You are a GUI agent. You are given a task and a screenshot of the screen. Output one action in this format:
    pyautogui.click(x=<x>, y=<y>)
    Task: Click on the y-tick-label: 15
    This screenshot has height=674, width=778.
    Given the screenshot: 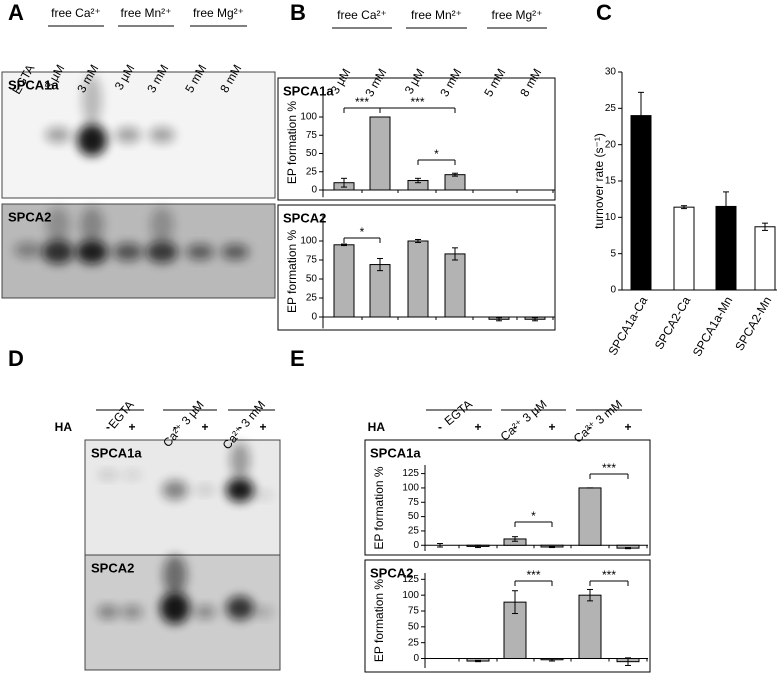 What is the action you would take?
    pyautogui.click(x=611, y=181)
    